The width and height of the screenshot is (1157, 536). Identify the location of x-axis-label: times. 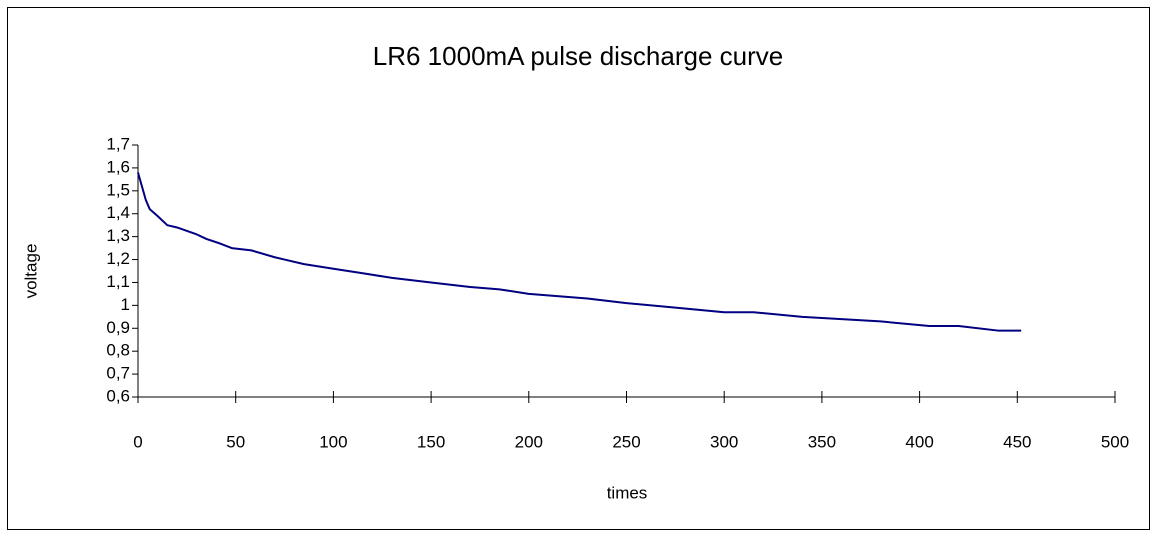
(627, 492).